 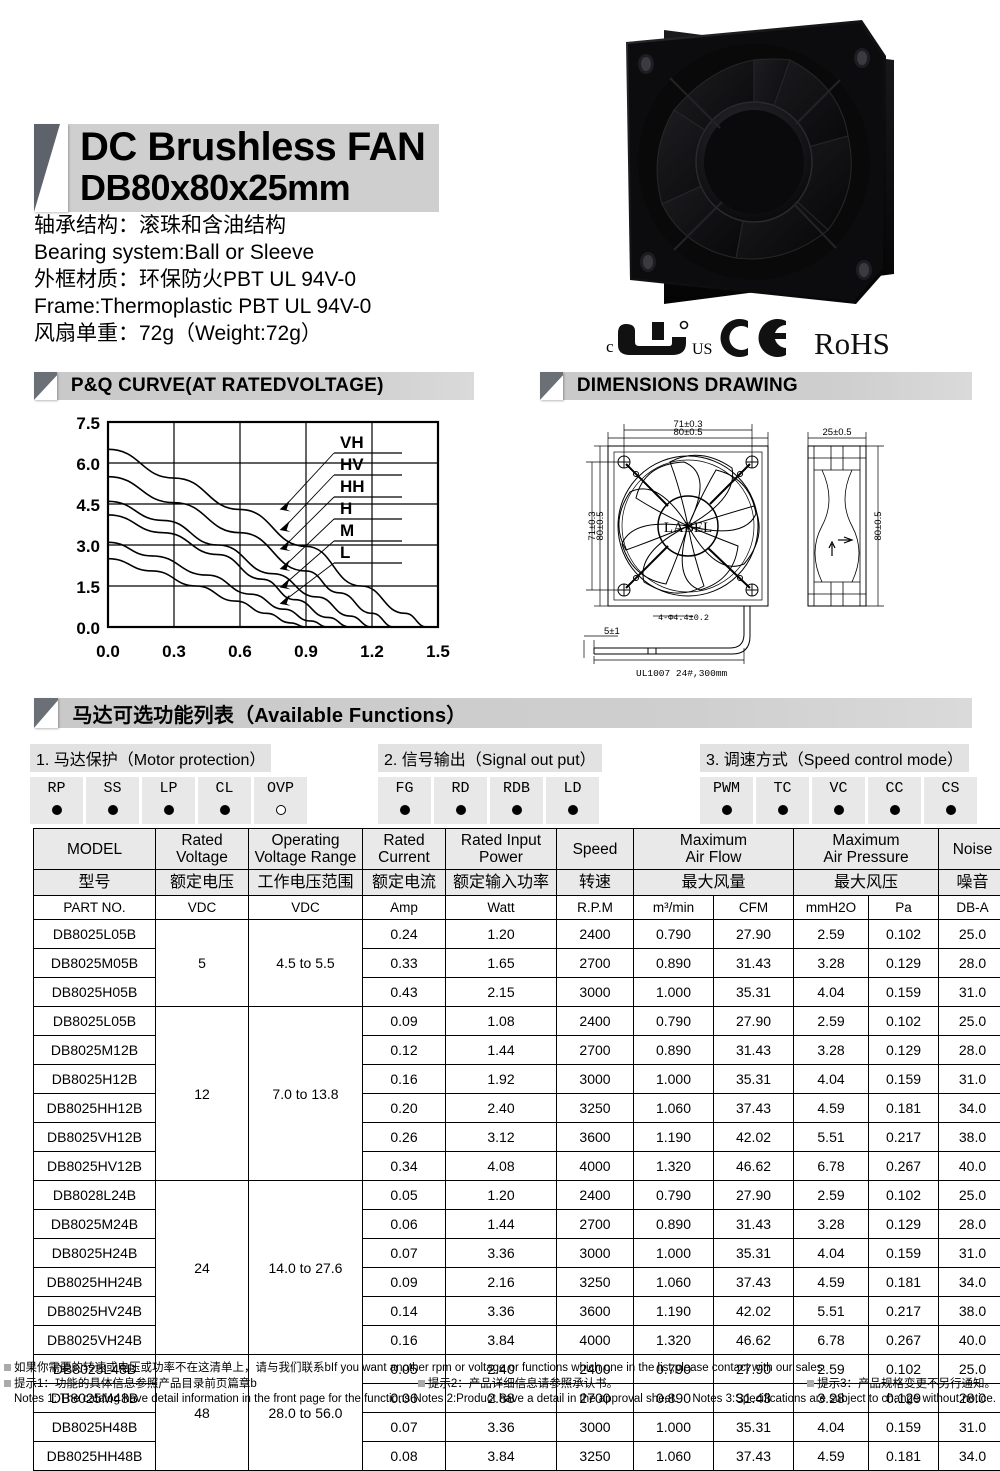 What do you see at coordinates (831, 908) in the screenshot?
I see `th-unit-mmh2o: mmH2O` at bounding box center [831, 908].